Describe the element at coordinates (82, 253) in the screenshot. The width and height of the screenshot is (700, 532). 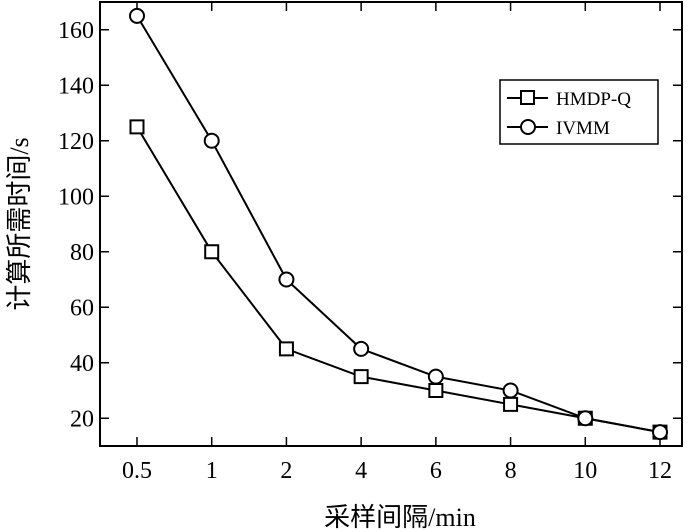
I see `y-tick-label: 80` at that location.